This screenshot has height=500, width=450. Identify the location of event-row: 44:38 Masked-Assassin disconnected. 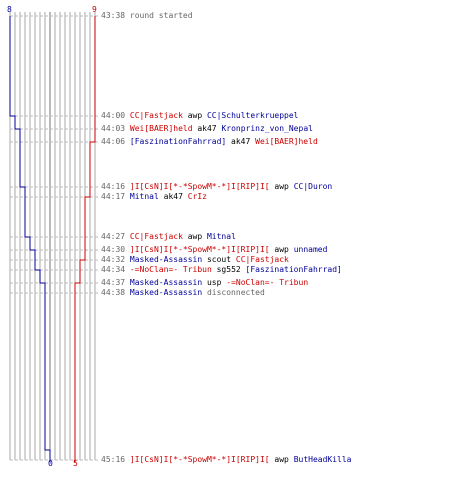
(183, 293).